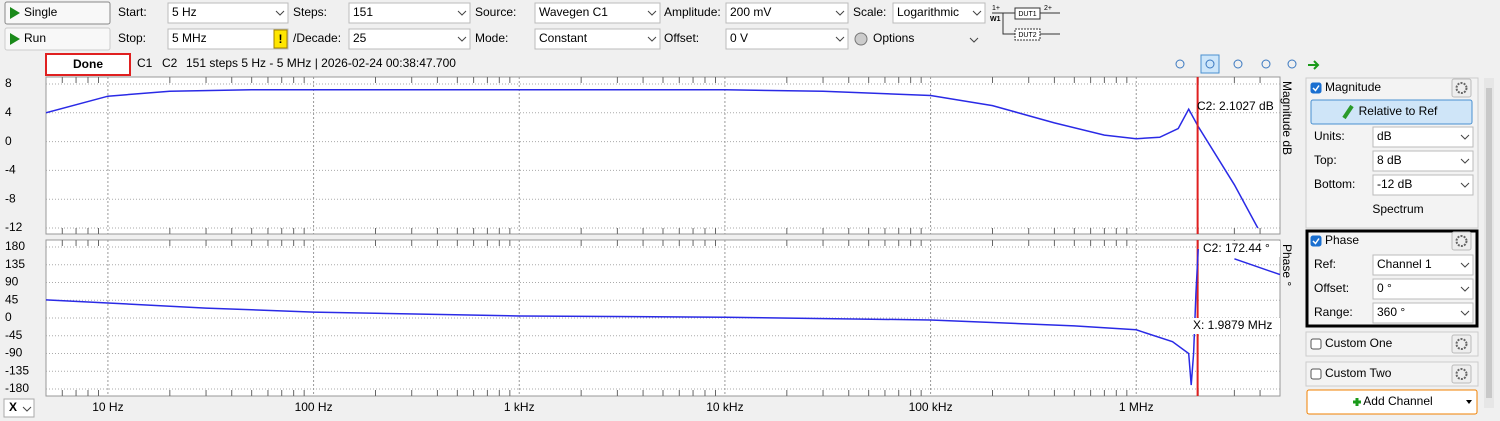  What do you see at coordinates (996, 8) in the screenshot?
I see `diagram-text: 1+` at bounding box center [996, 8].